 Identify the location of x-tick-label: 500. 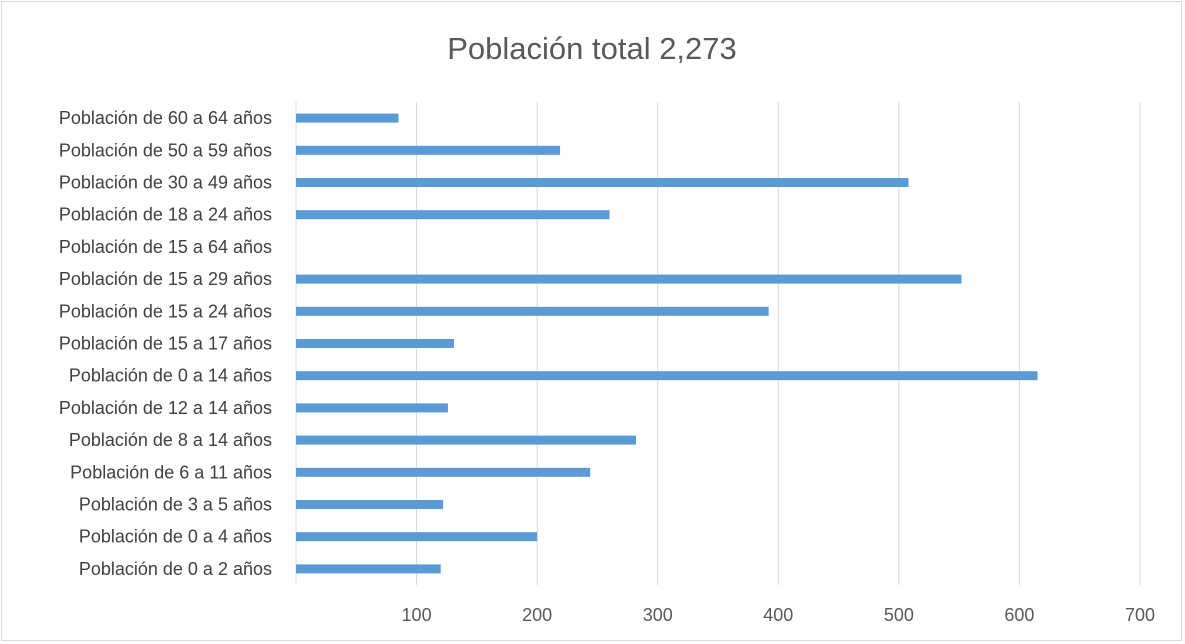
(899, 615).